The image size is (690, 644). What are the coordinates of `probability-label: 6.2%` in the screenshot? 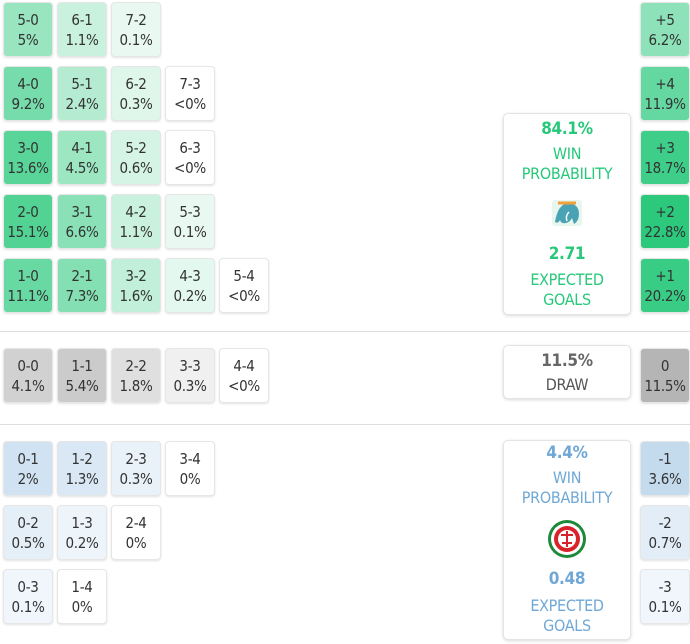 It's located at (665, 39).